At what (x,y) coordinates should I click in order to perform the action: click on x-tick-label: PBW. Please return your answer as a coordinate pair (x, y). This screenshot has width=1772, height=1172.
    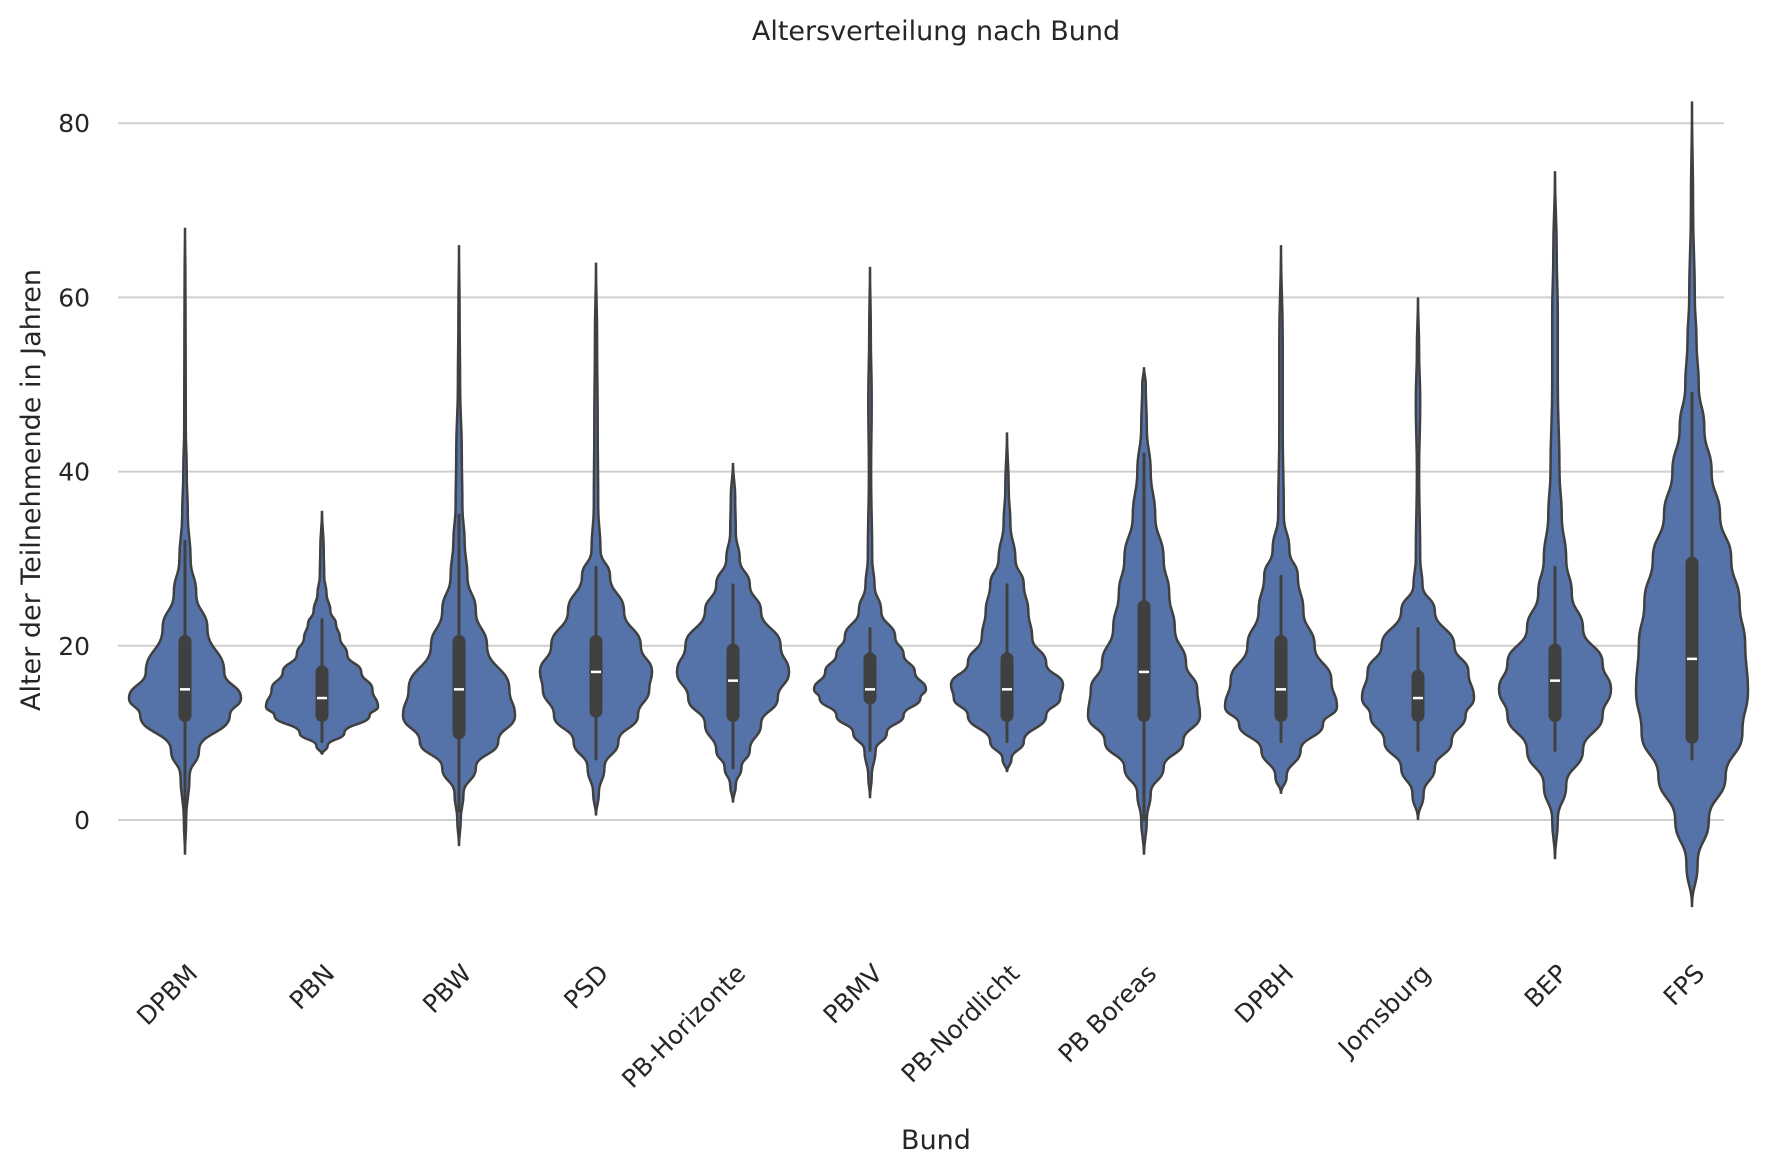
    Looking at the image, I should click on (447, 989).